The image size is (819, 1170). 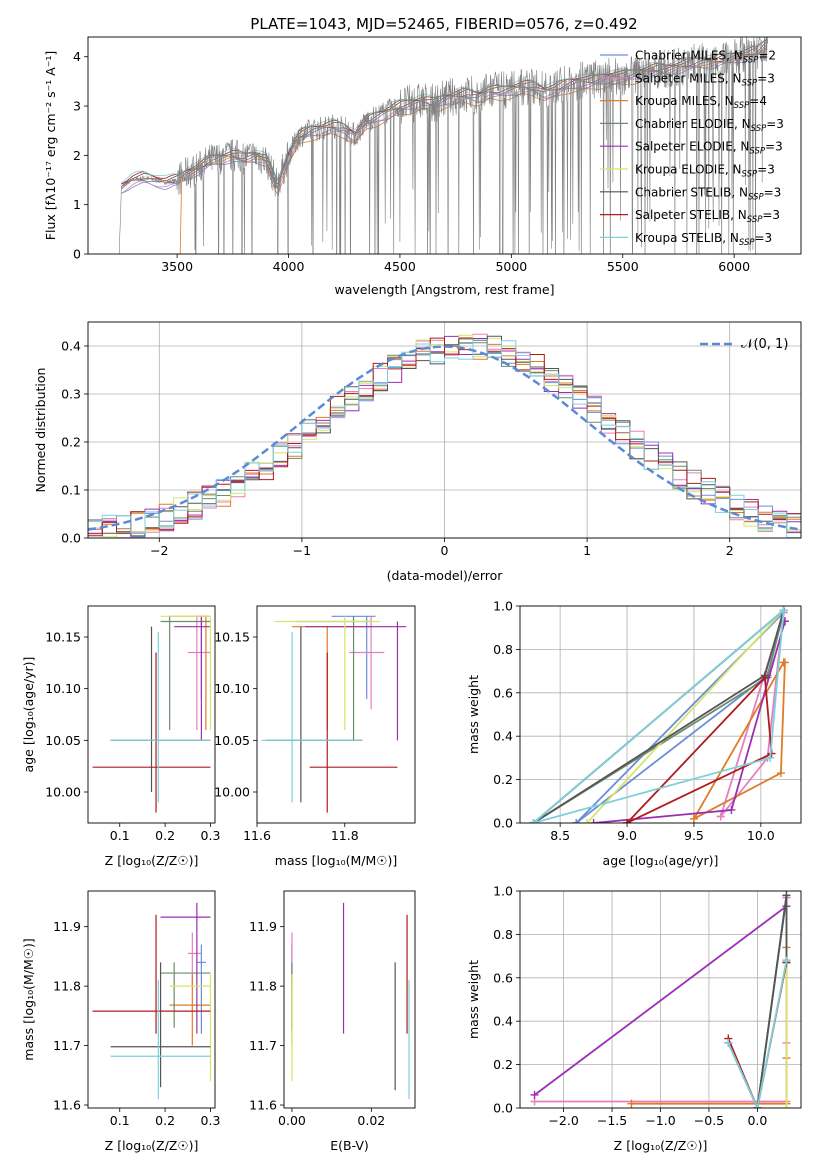 What do you see at coordinates (473, 999) in the screenshot?
I see `y-axis-label: mass weight` at bounding box center [473, 999].